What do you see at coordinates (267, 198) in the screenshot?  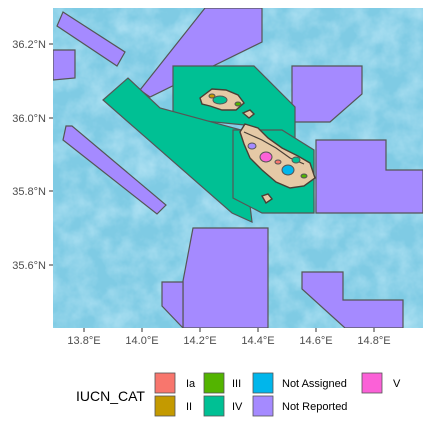 I see `filfla-islet` at bounding box center [267, 198].